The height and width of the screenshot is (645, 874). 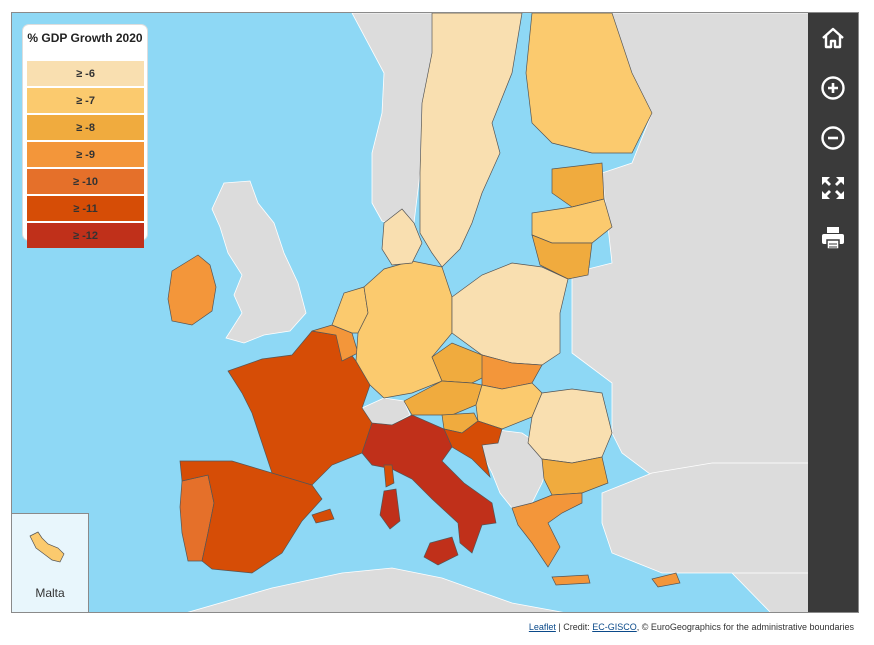 I want to click on malta-inset: Malta, so click(x=50, y=562).